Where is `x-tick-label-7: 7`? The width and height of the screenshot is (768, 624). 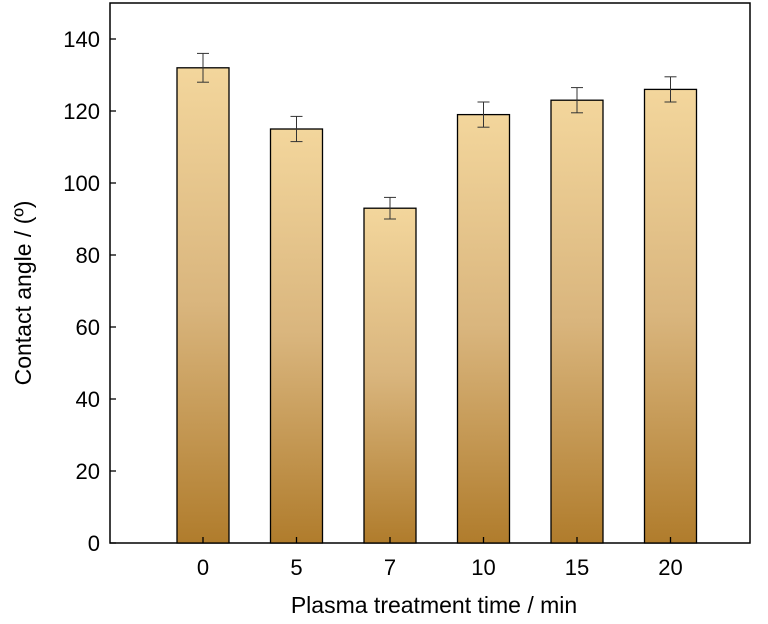 x-tick-label-7: 7 is located at coordinates (390, 567).